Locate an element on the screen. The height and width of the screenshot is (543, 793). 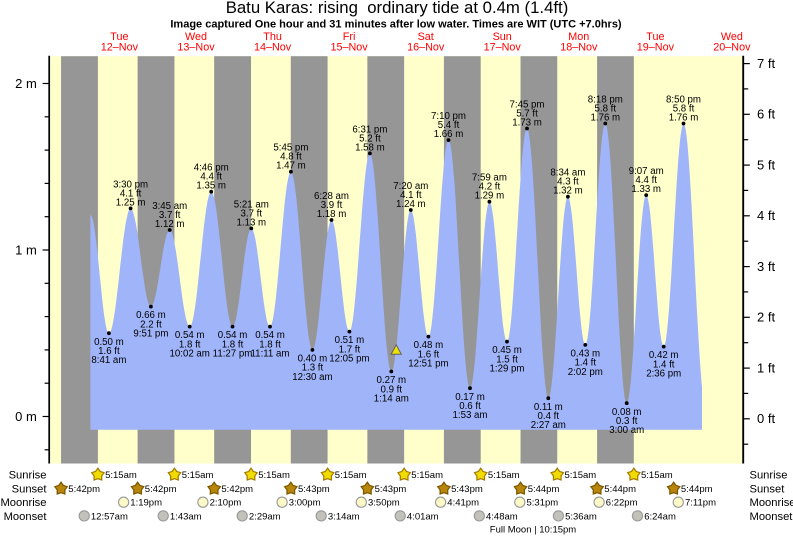
svg-text: 2 ft is located at coordinates (766, 317).